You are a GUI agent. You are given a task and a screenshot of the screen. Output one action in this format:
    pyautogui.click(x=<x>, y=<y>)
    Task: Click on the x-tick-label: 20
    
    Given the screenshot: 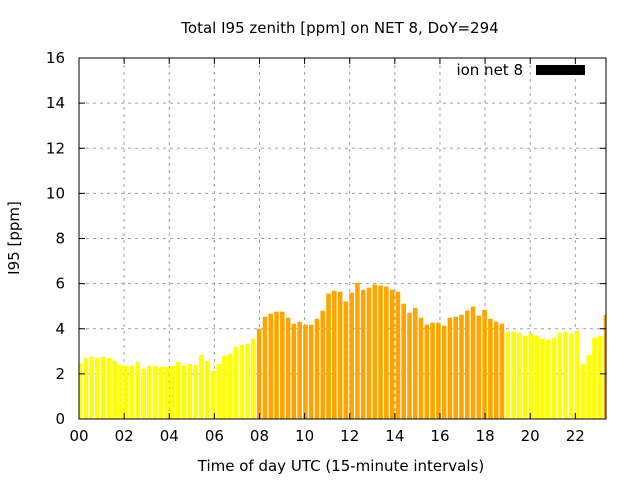 What is the action you would take?
    pyautogui.click(x=530, y=436)
    